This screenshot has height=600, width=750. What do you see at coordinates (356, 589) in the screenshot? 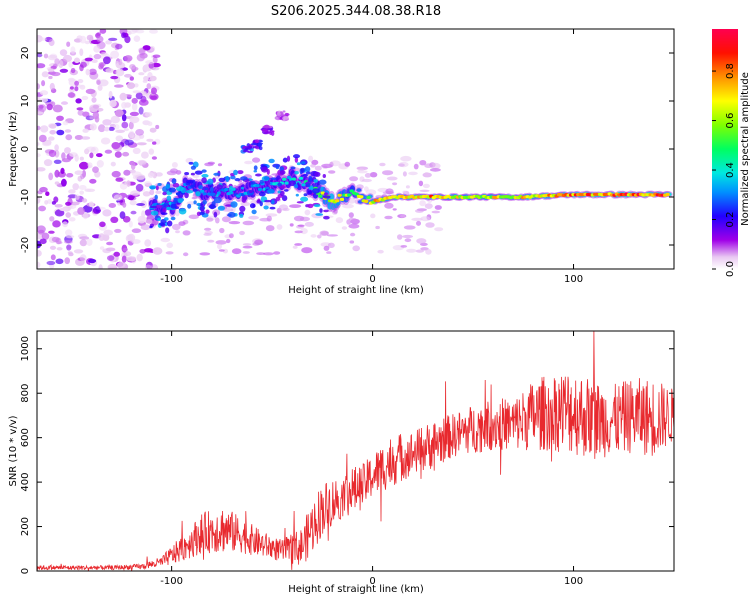
I see `snr-x-axis-label: Height of straight line (km)` at bounding box center [356, 589].